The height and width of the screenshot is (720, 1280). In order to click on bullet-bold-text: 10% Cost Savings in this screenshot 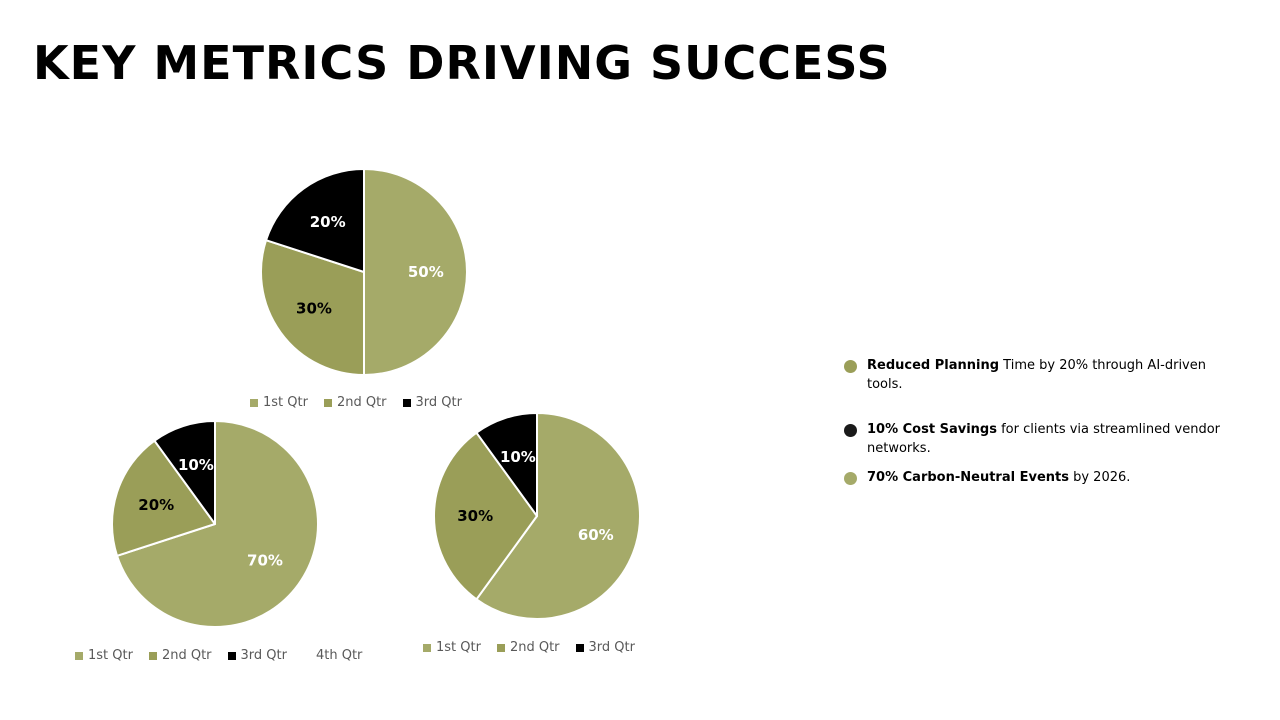, I will do `click(932, 429)`.